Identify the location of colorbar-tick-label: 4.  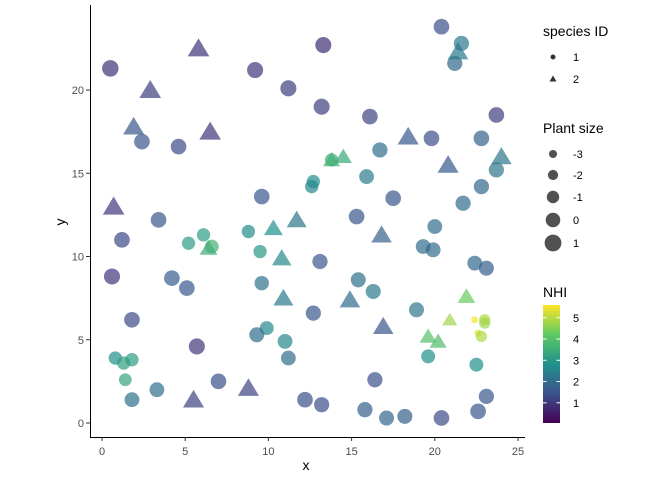
(576, 340).